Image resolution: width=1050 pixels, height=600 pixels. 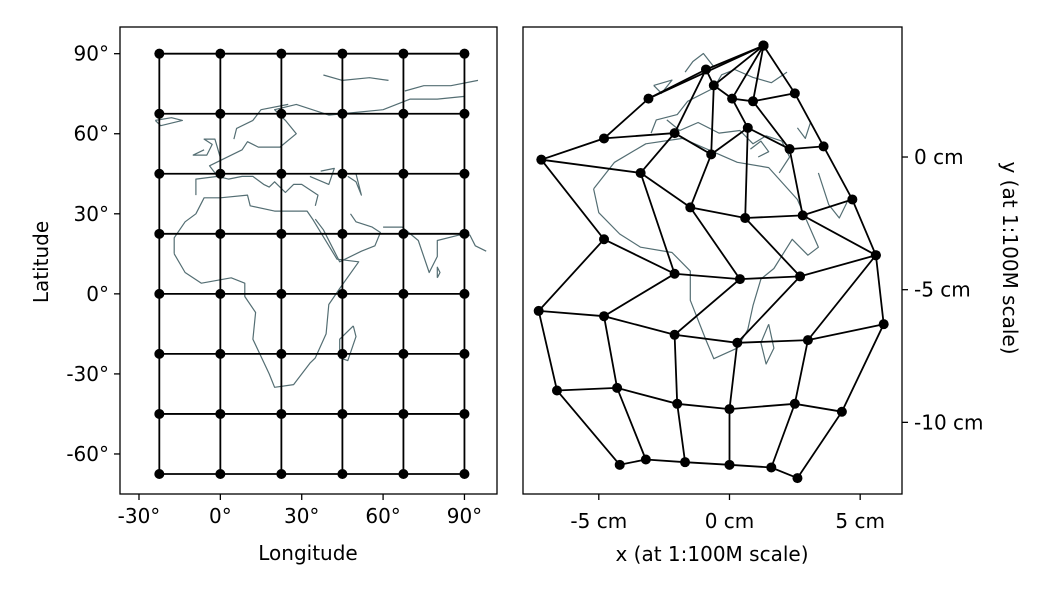 I want to click on y-tick-label: -30°, so click(x=87, y=374).